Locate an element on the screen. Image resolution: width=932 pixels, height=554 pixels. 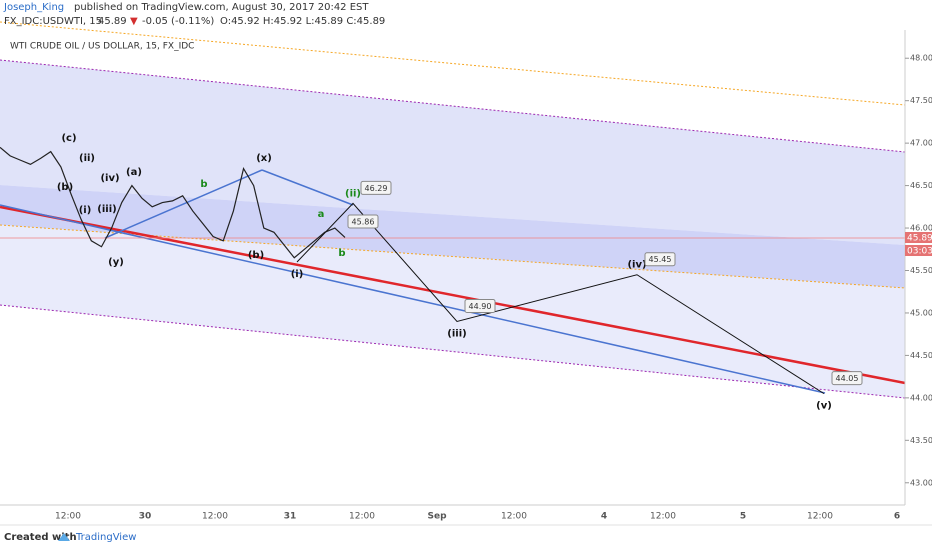
change: -0.05 (-0.11%) is located at coordinates (178, 21).